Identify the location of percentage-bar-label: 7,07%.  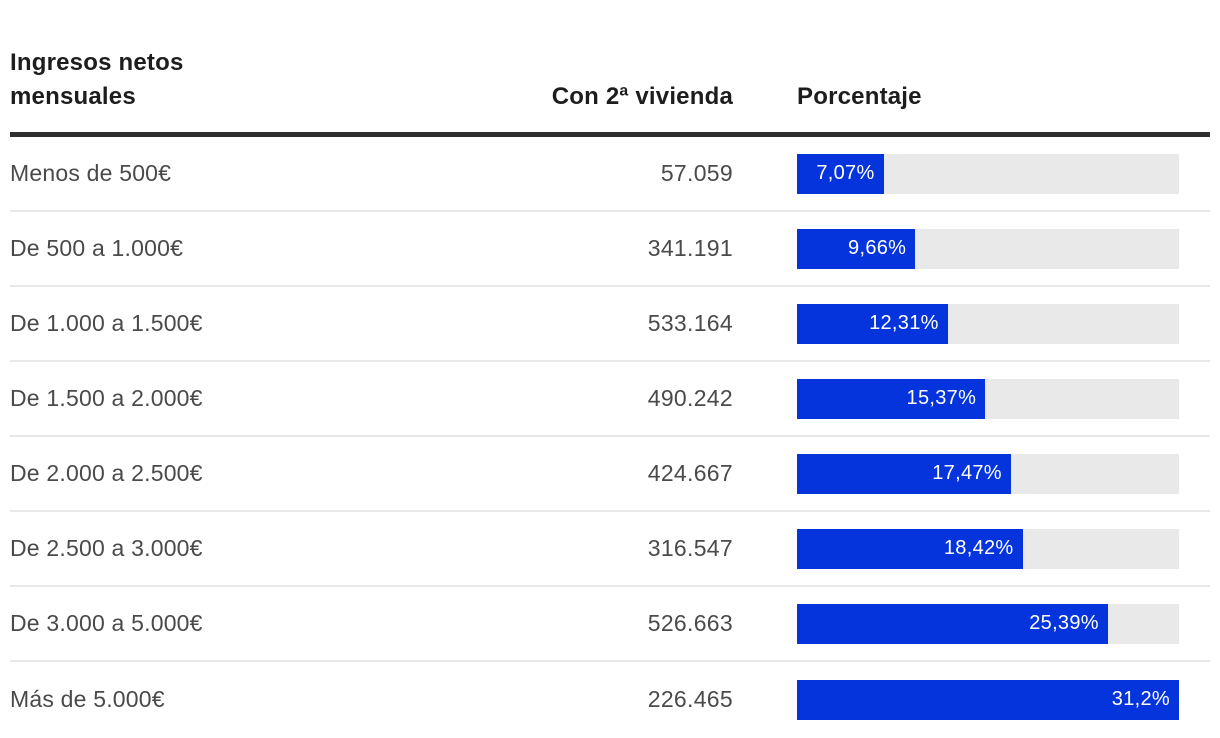
(845, 173).